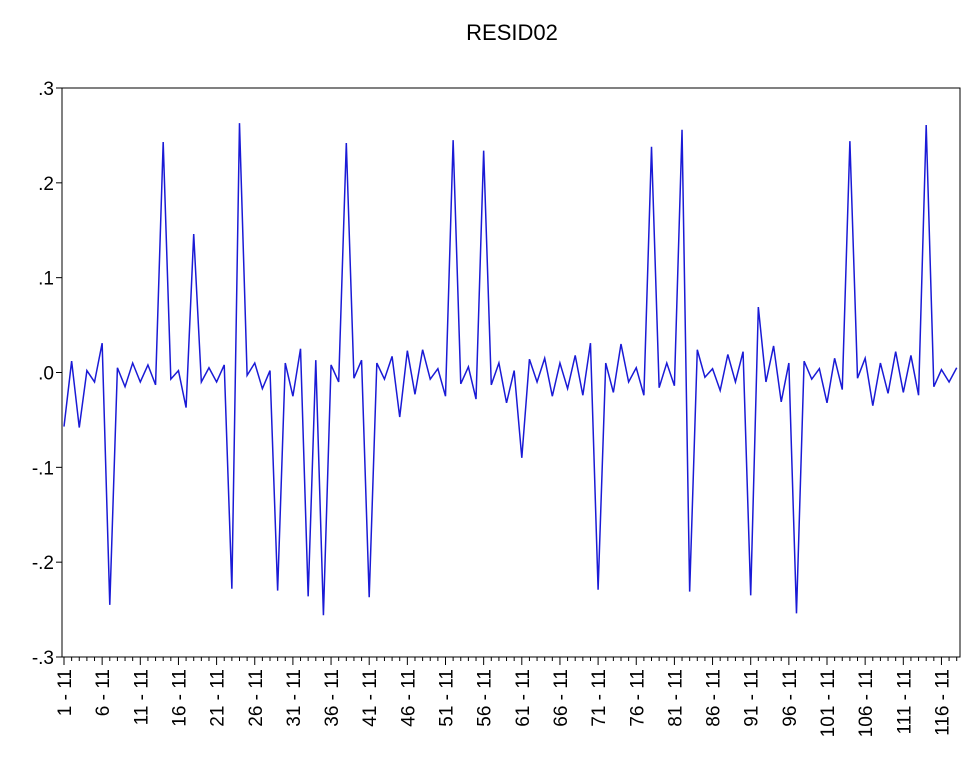 The height and width of the screenshot is (772, 965). Describe the element at coordinates (942, 702) in the screenshot. I see `x-tick-label: 116 - 11` at that location.